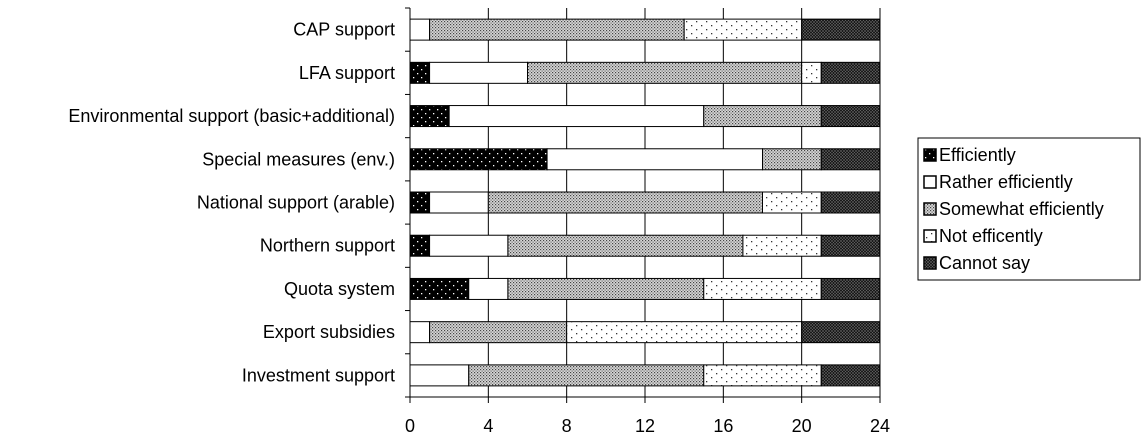 This screenshot has height=448, width=1146. I want to click on bar-quota-system-somewhat-efficiently, so click(606, 288).